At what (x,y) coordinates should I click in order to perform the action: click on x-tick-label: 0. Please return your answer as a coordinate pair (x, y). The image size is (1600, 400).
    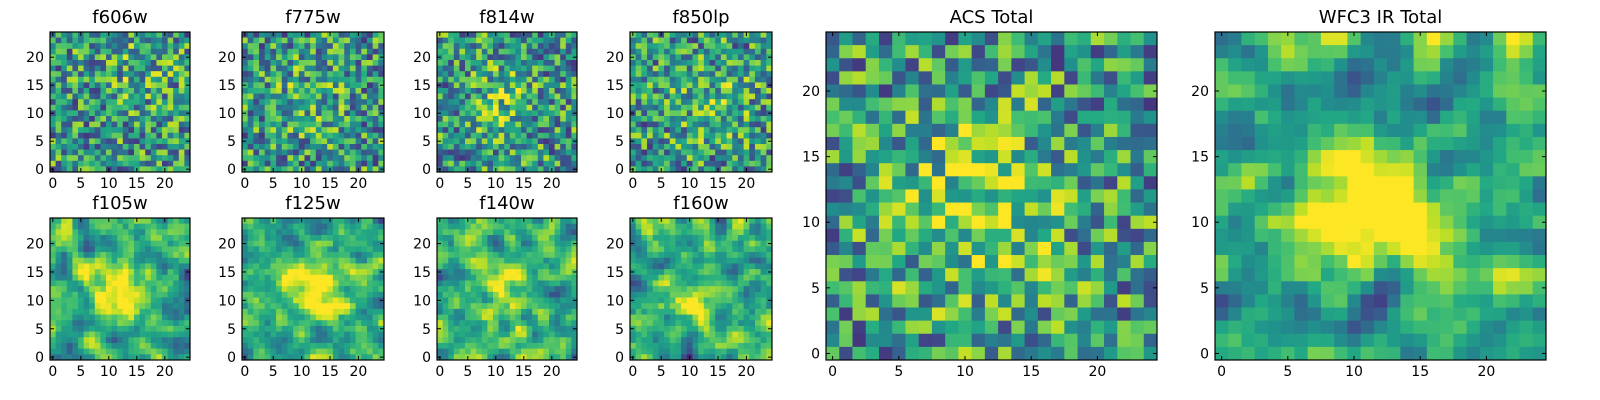
    Looking at the image, I should click on (439, 184).